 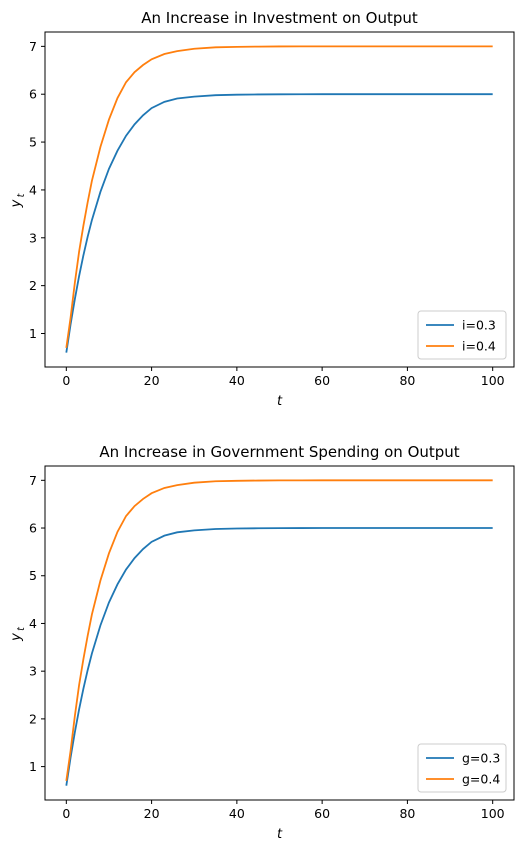 I want to click on legend-label: i=0.3, so click(x=479, y=325).